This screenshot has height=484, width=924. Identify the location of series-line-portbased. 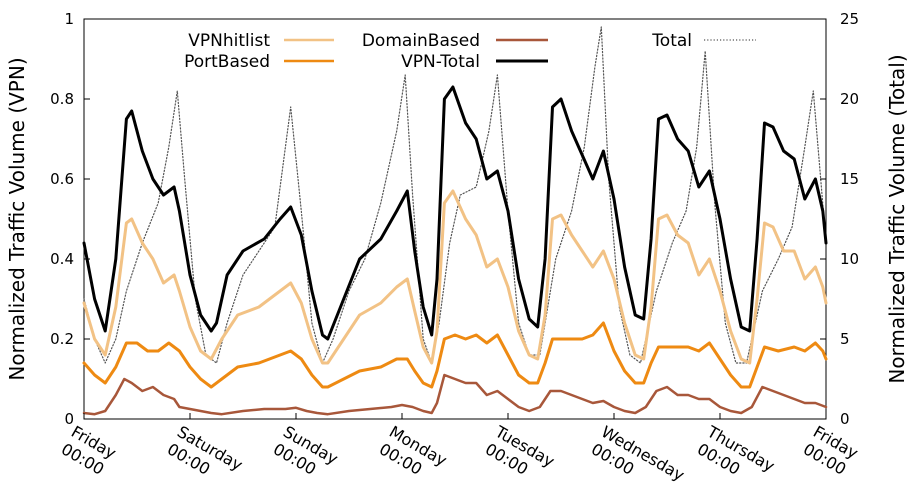
(455, 355).